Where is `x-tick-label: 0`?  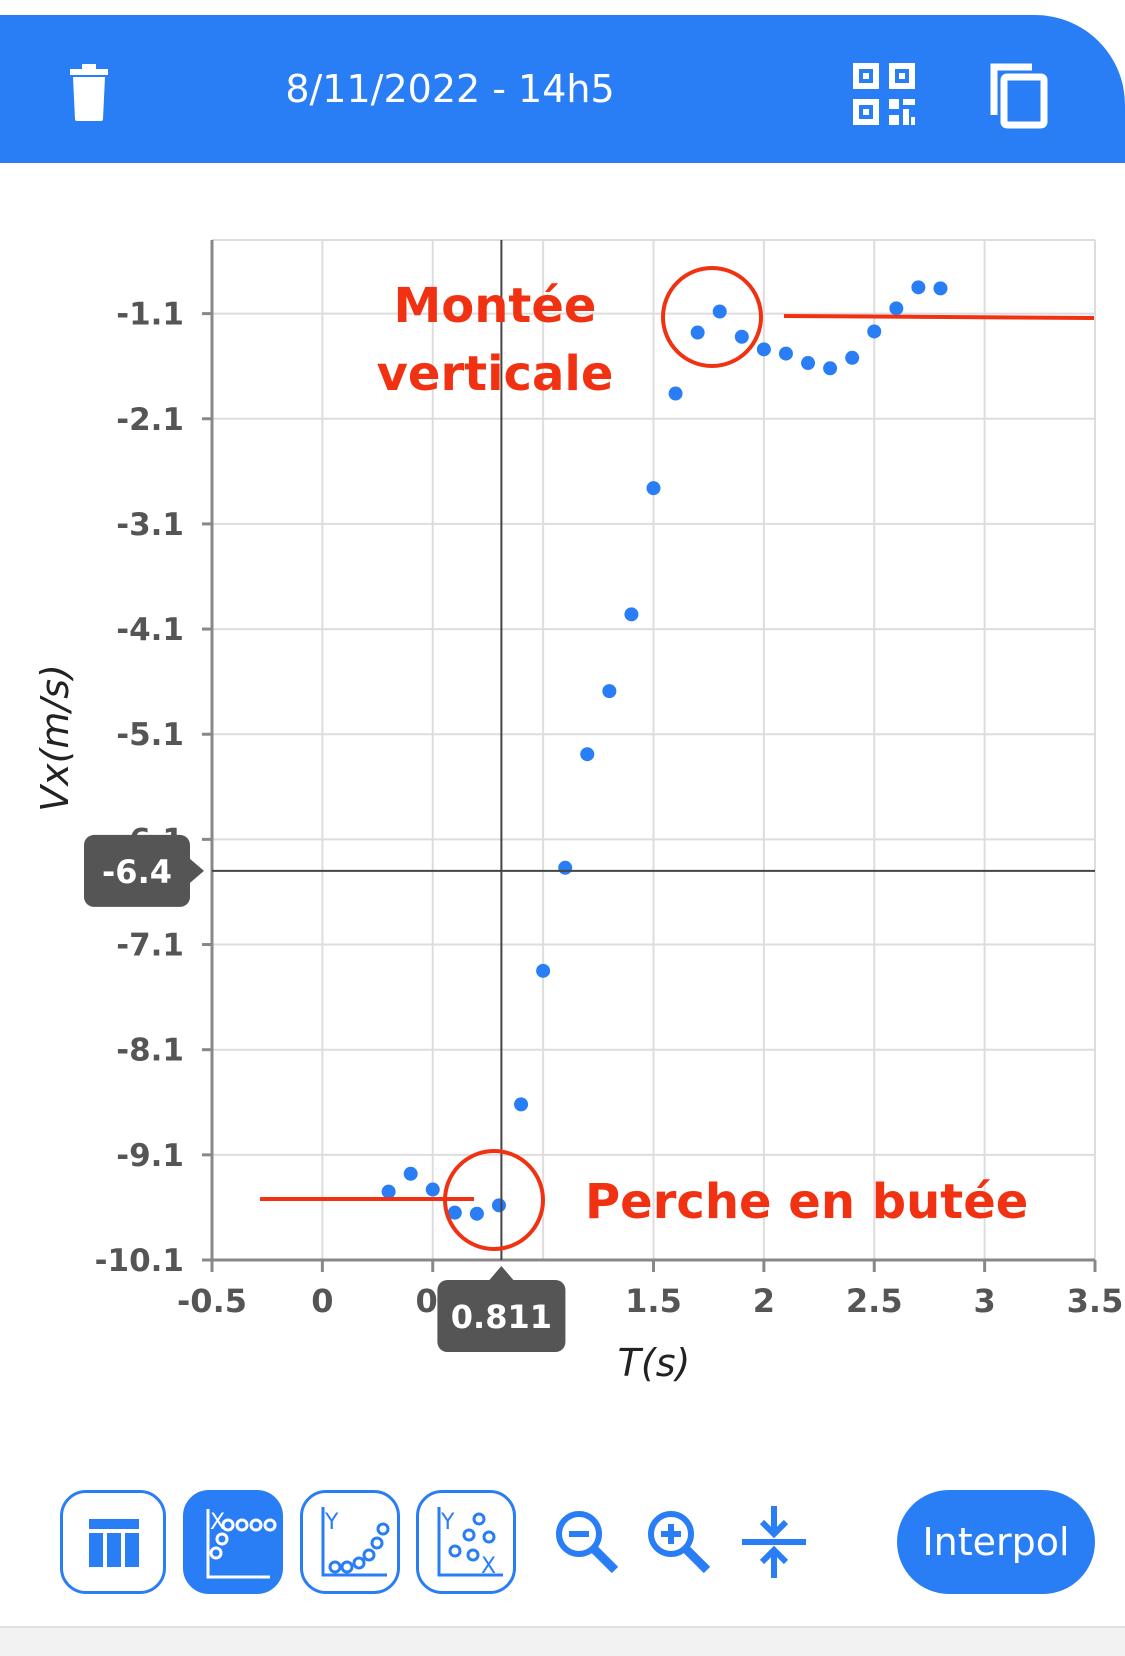
x-tick-label: 0 is located at coordinates (322, 1301).